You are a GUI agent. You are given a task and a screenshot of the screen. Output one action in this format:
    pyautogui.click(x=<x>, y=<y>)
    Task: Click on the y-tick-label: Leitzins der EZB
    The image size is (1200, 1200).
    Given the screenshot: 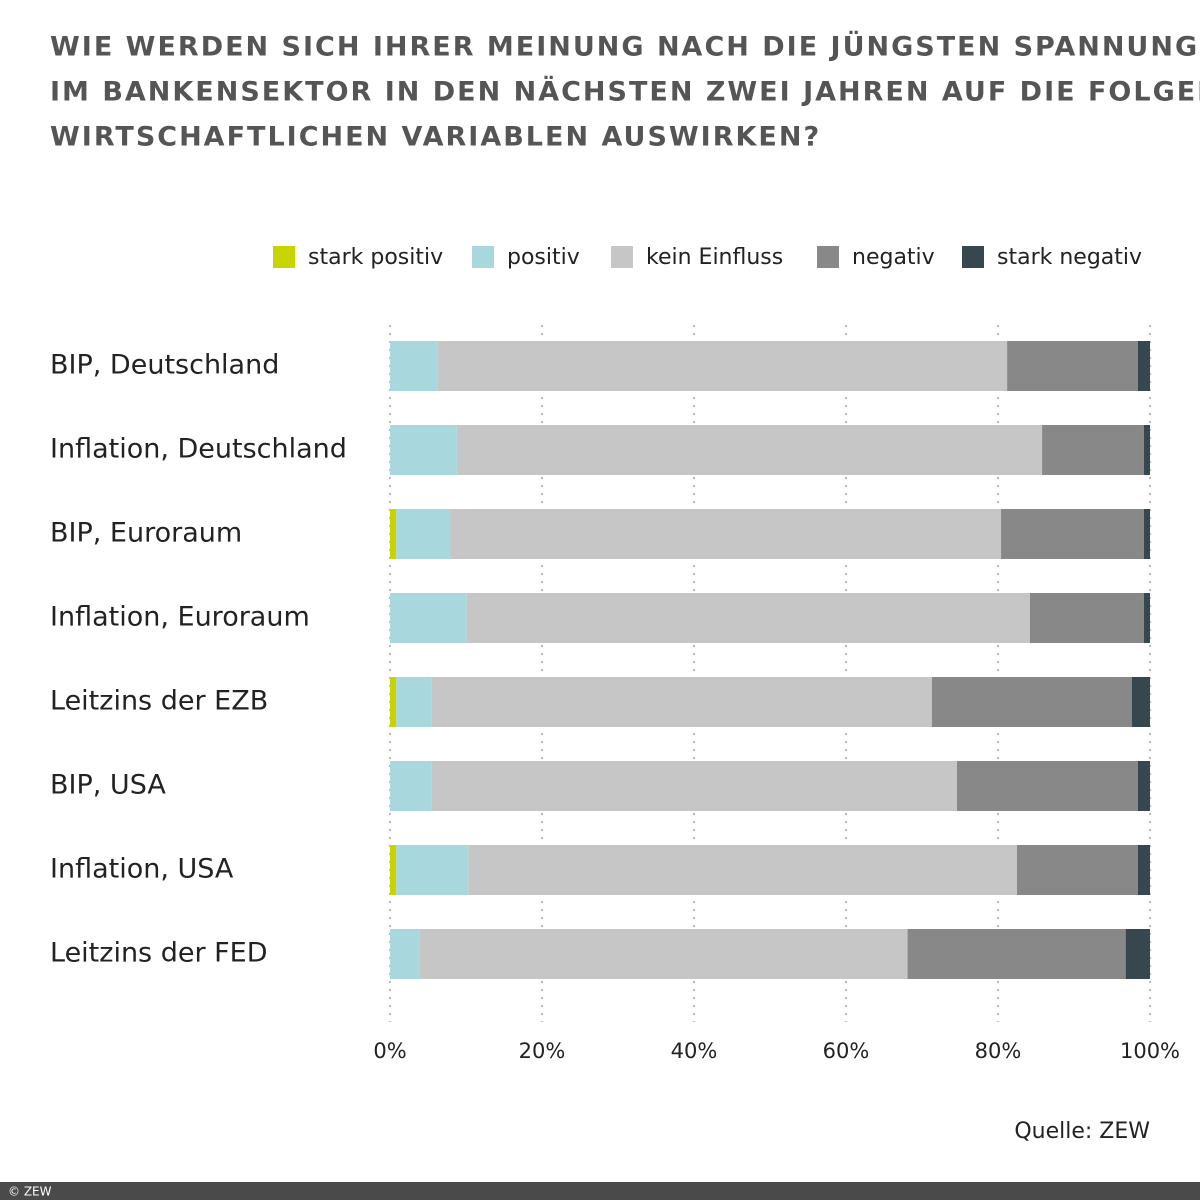 What is the action you would take?
    pyautogui.click(x=159, y=701)
    